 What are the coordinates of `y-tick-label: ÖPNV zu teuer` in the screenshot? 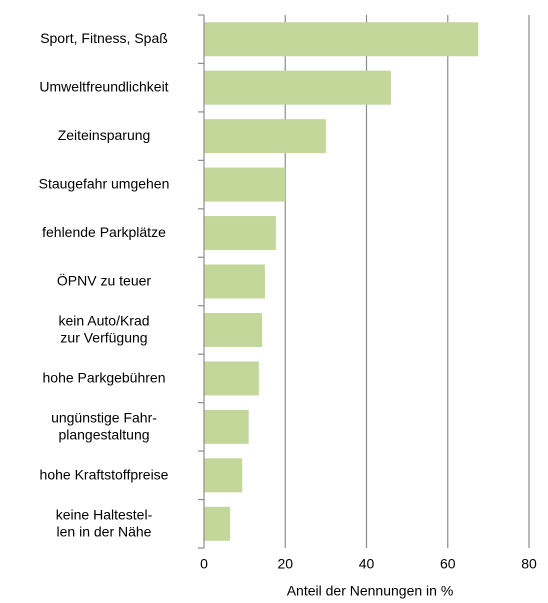 It's located at (104, 279).